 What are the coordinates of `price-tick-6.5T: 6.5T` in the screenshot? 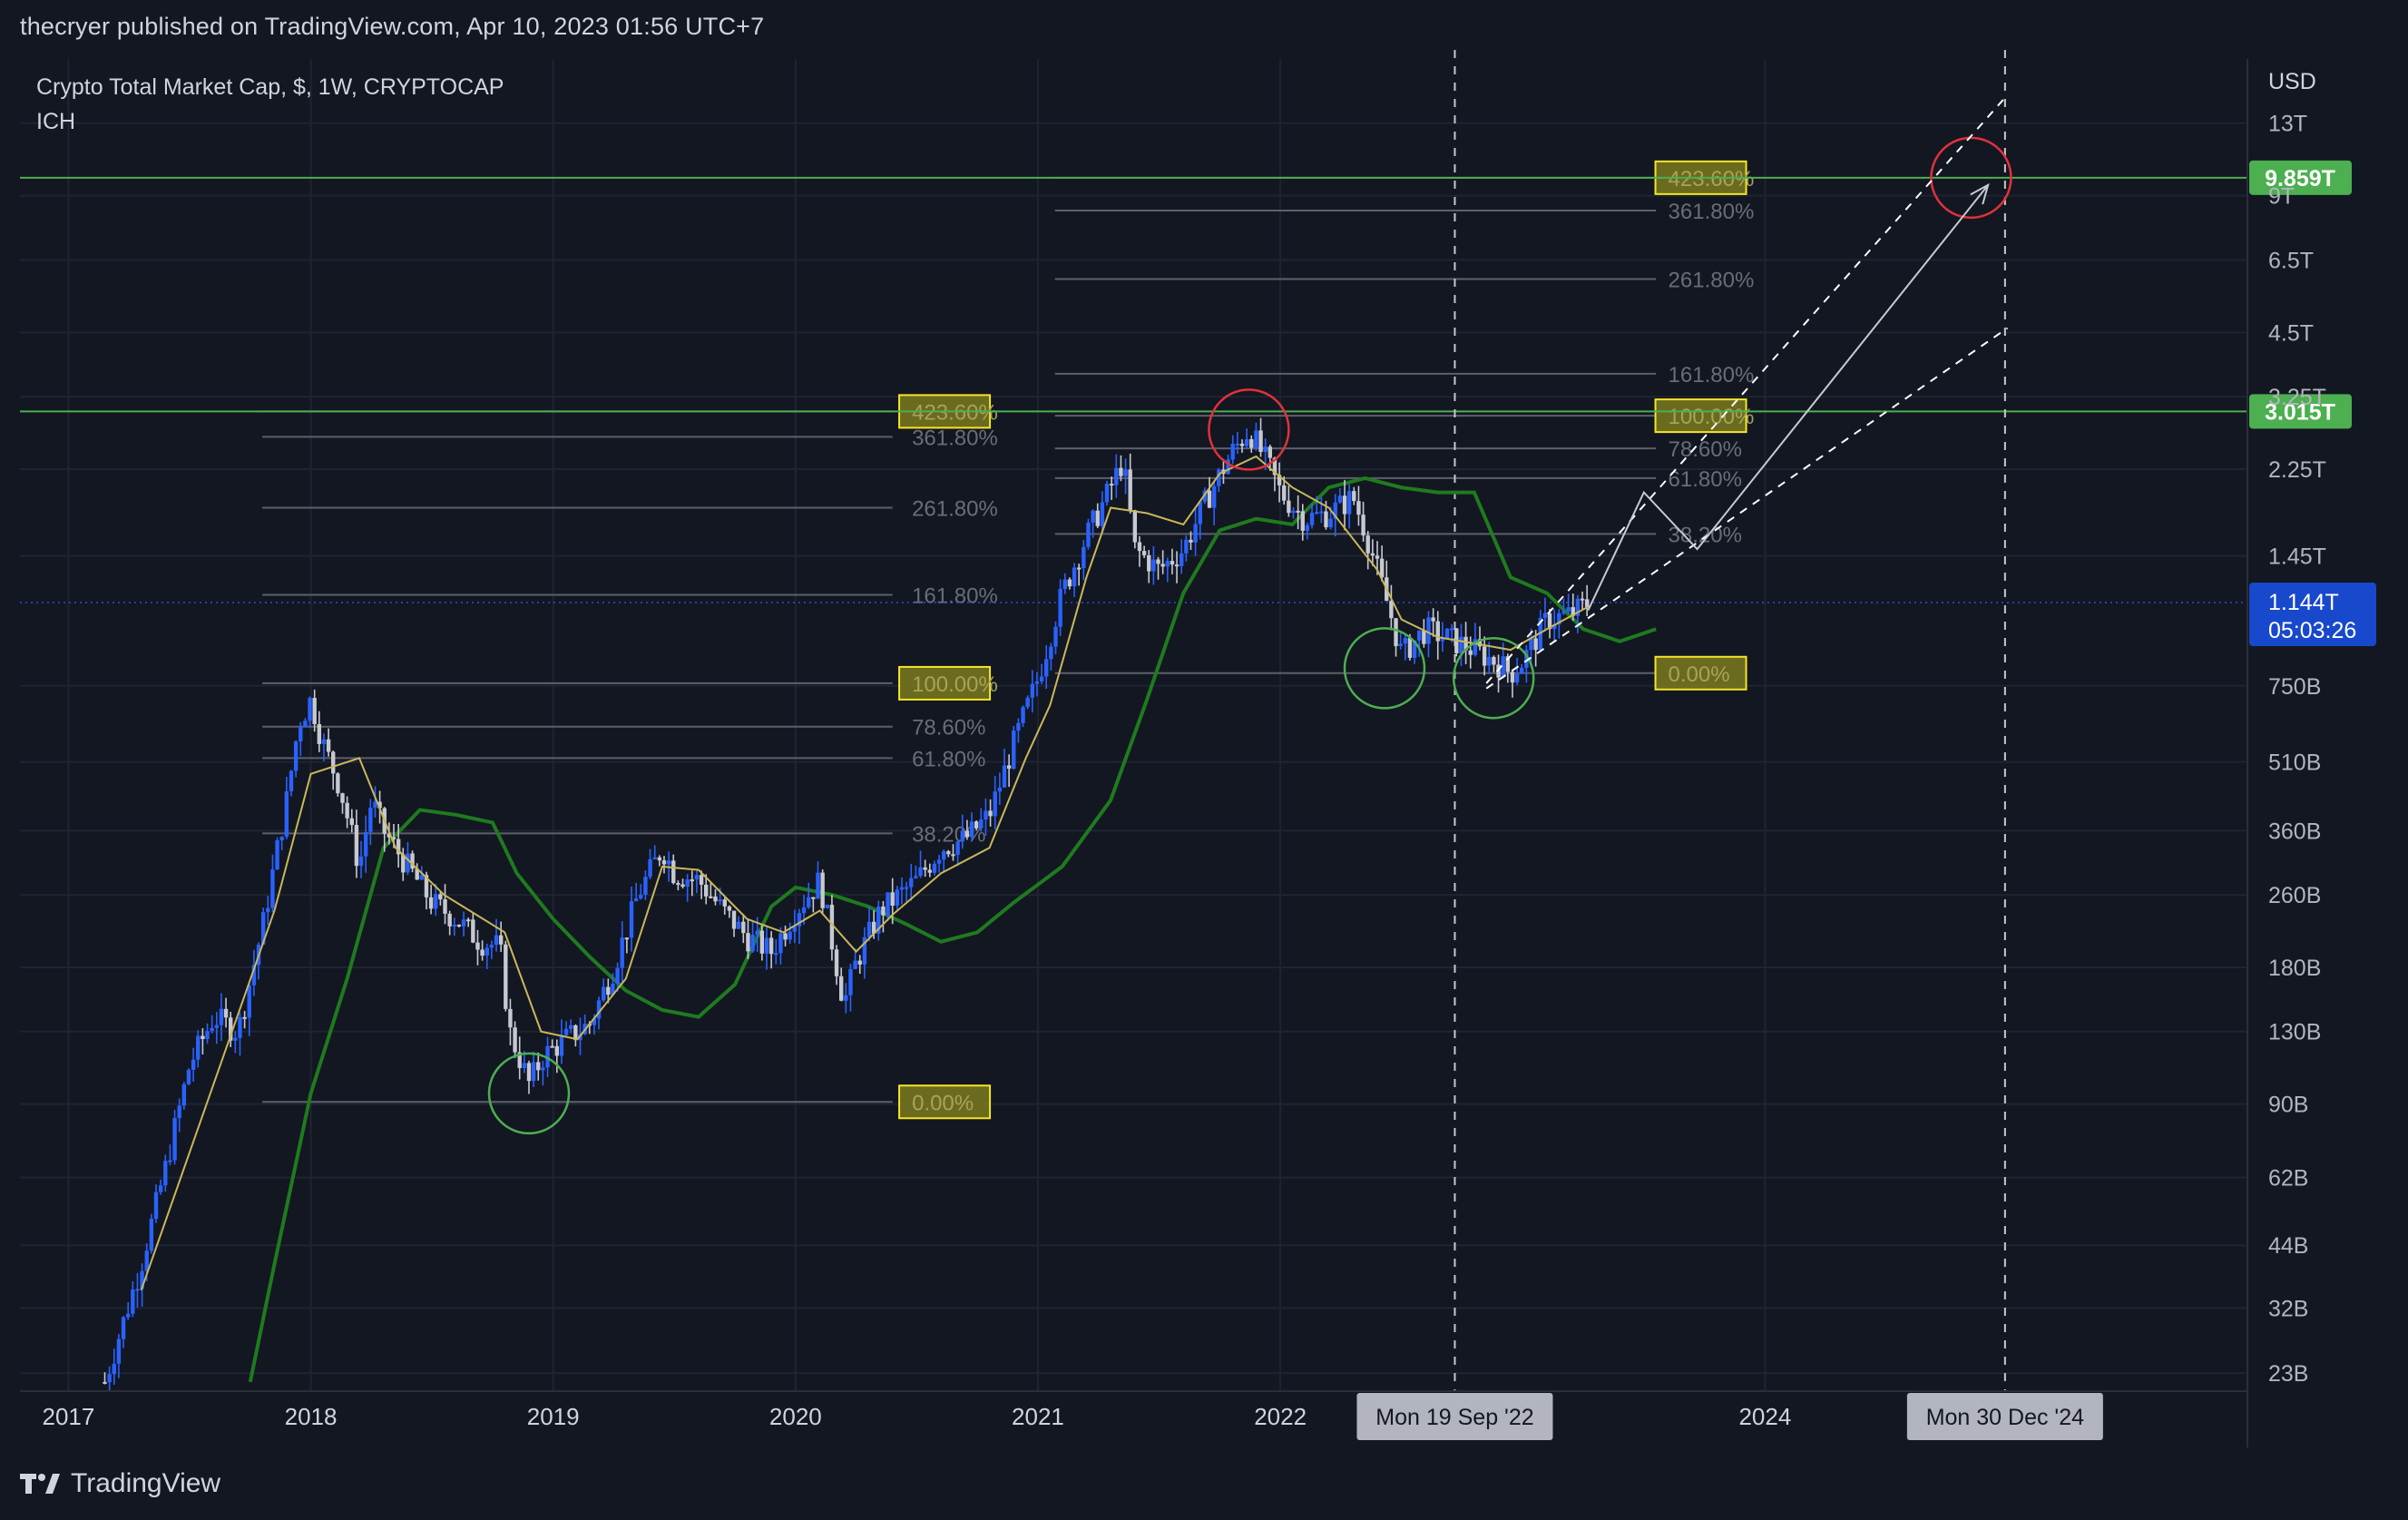 It's located at (2291, 260).